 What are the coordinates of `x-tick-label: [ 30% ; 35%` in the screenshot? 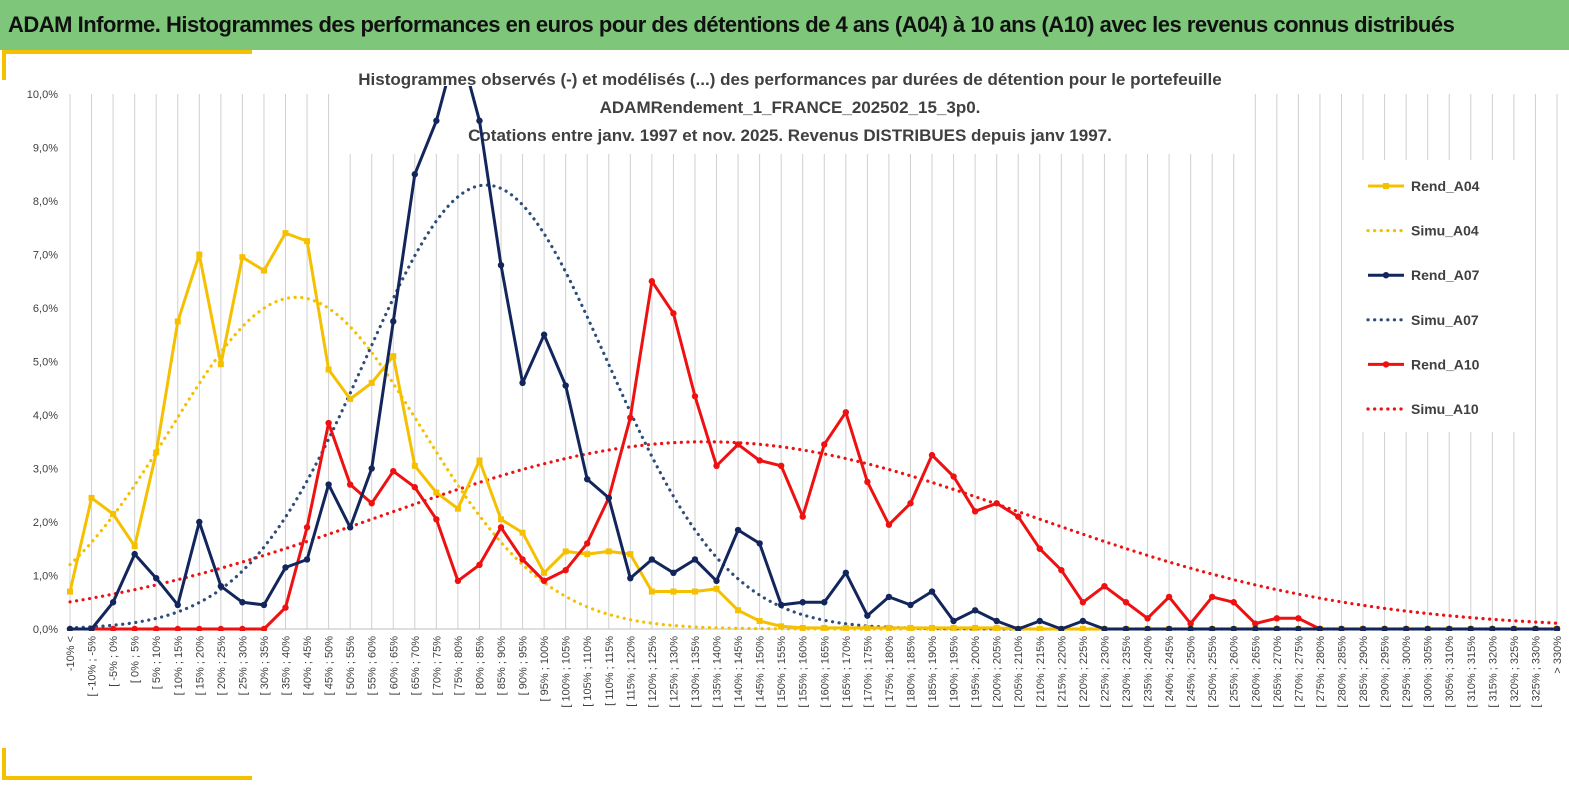 It's located at (265, 666).